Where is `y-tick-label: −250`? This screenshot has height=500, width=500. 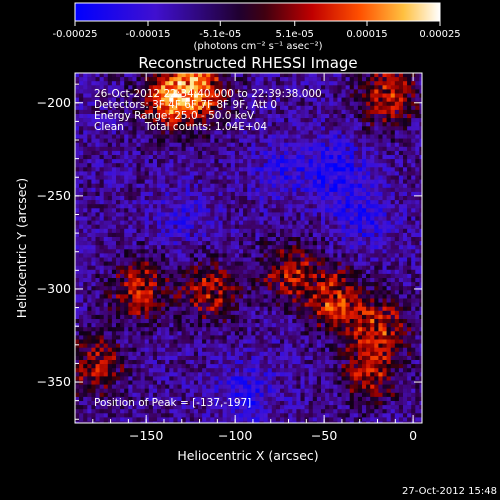
y-tick-label: −250 is located at coordinates (54, 195).